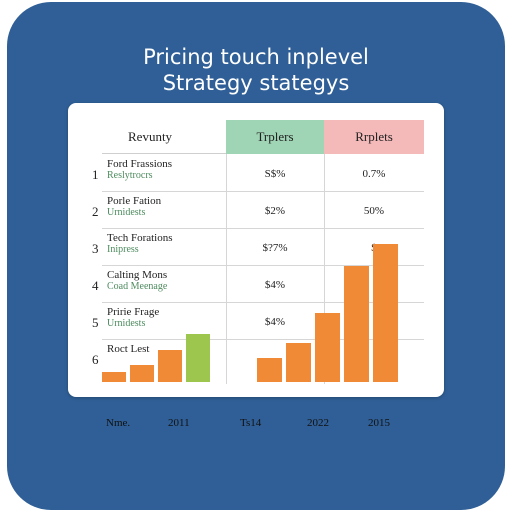 The image size is (512, 512). What do you see at coordinates (379, 423) in the screenshot?
I see `x-tick-label: 2015` at bounding box center [379, 423].